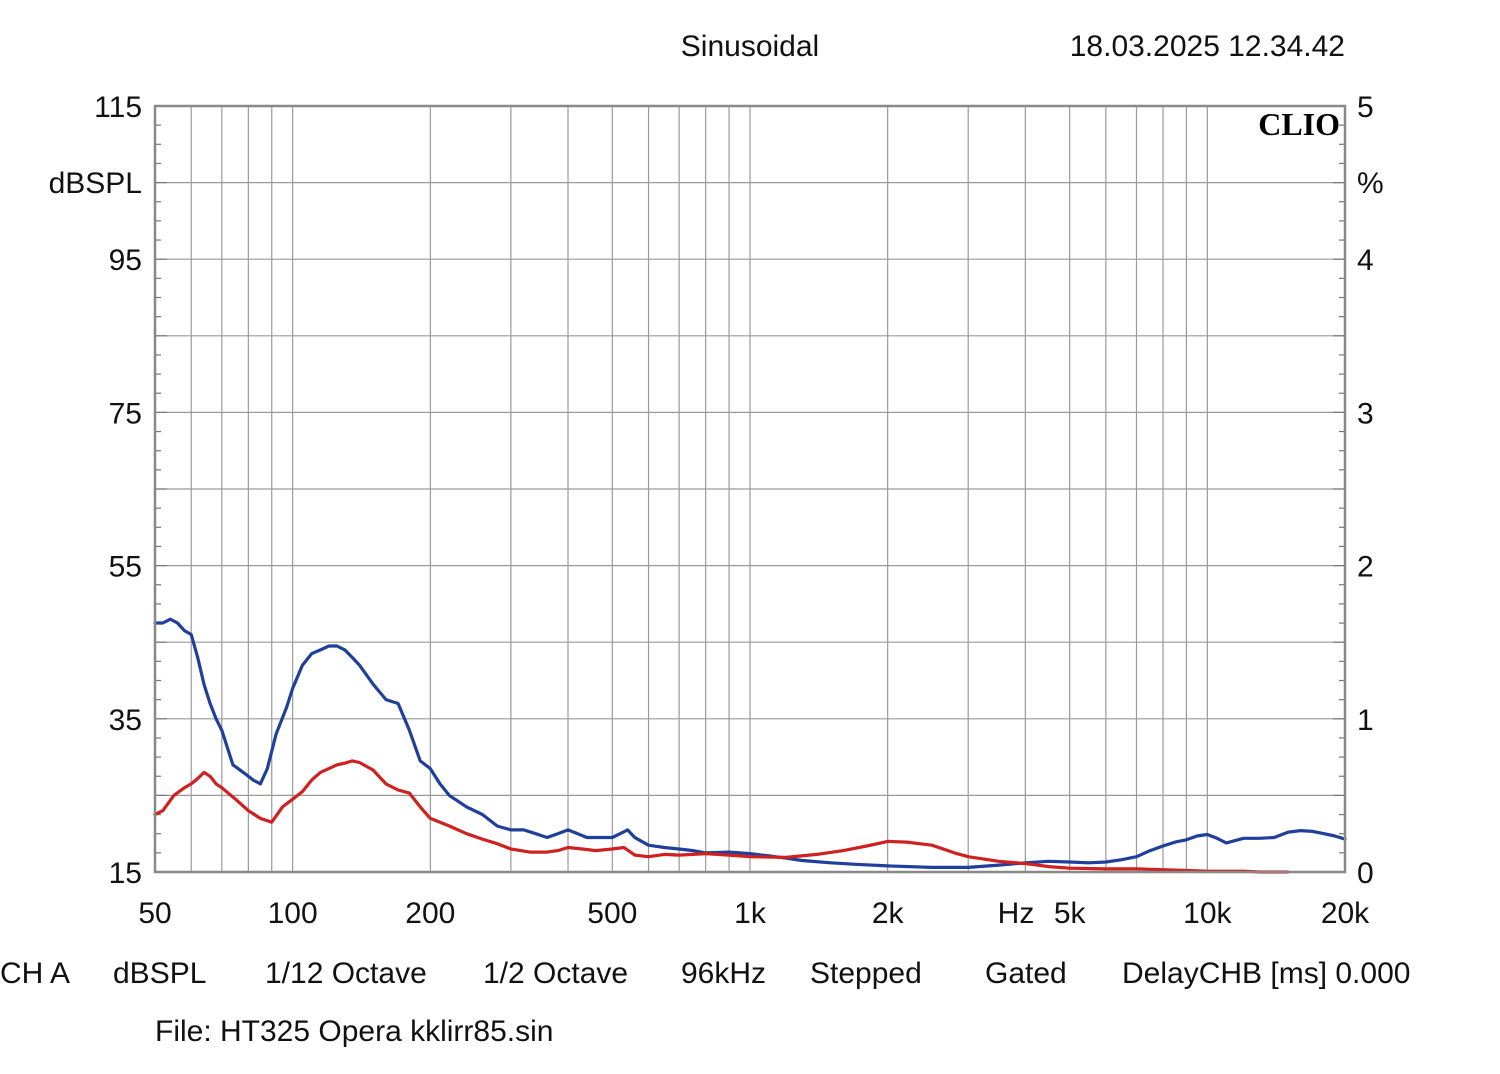 The width and height of the screenshot is (1500, 1074). Describe the element at coordinates (1207, 913) in the screenshot. I see `x-tick-label: 10k` at that location.